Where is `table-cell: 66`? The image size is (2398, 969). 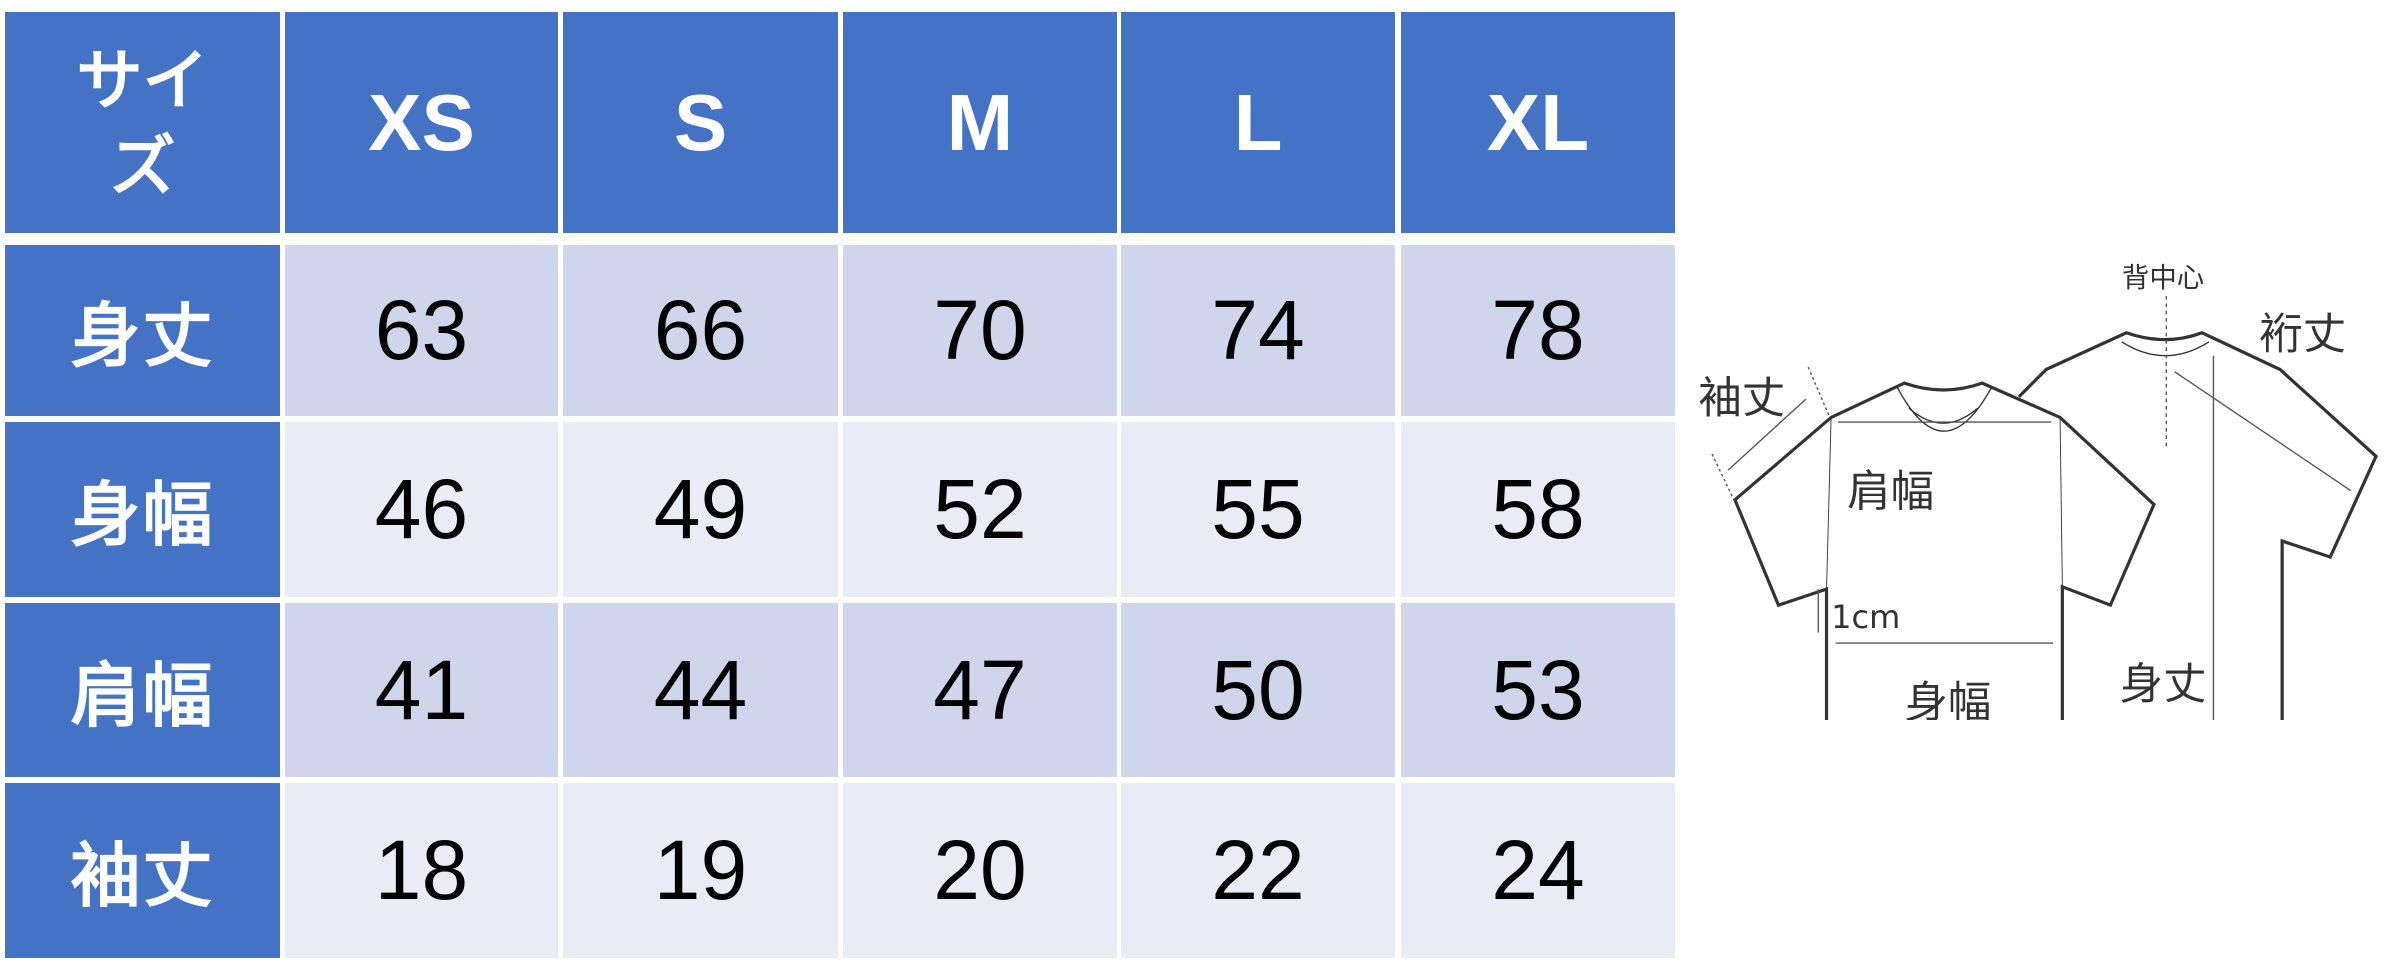 table-cell: 66 is located at coordinates (700, 330).